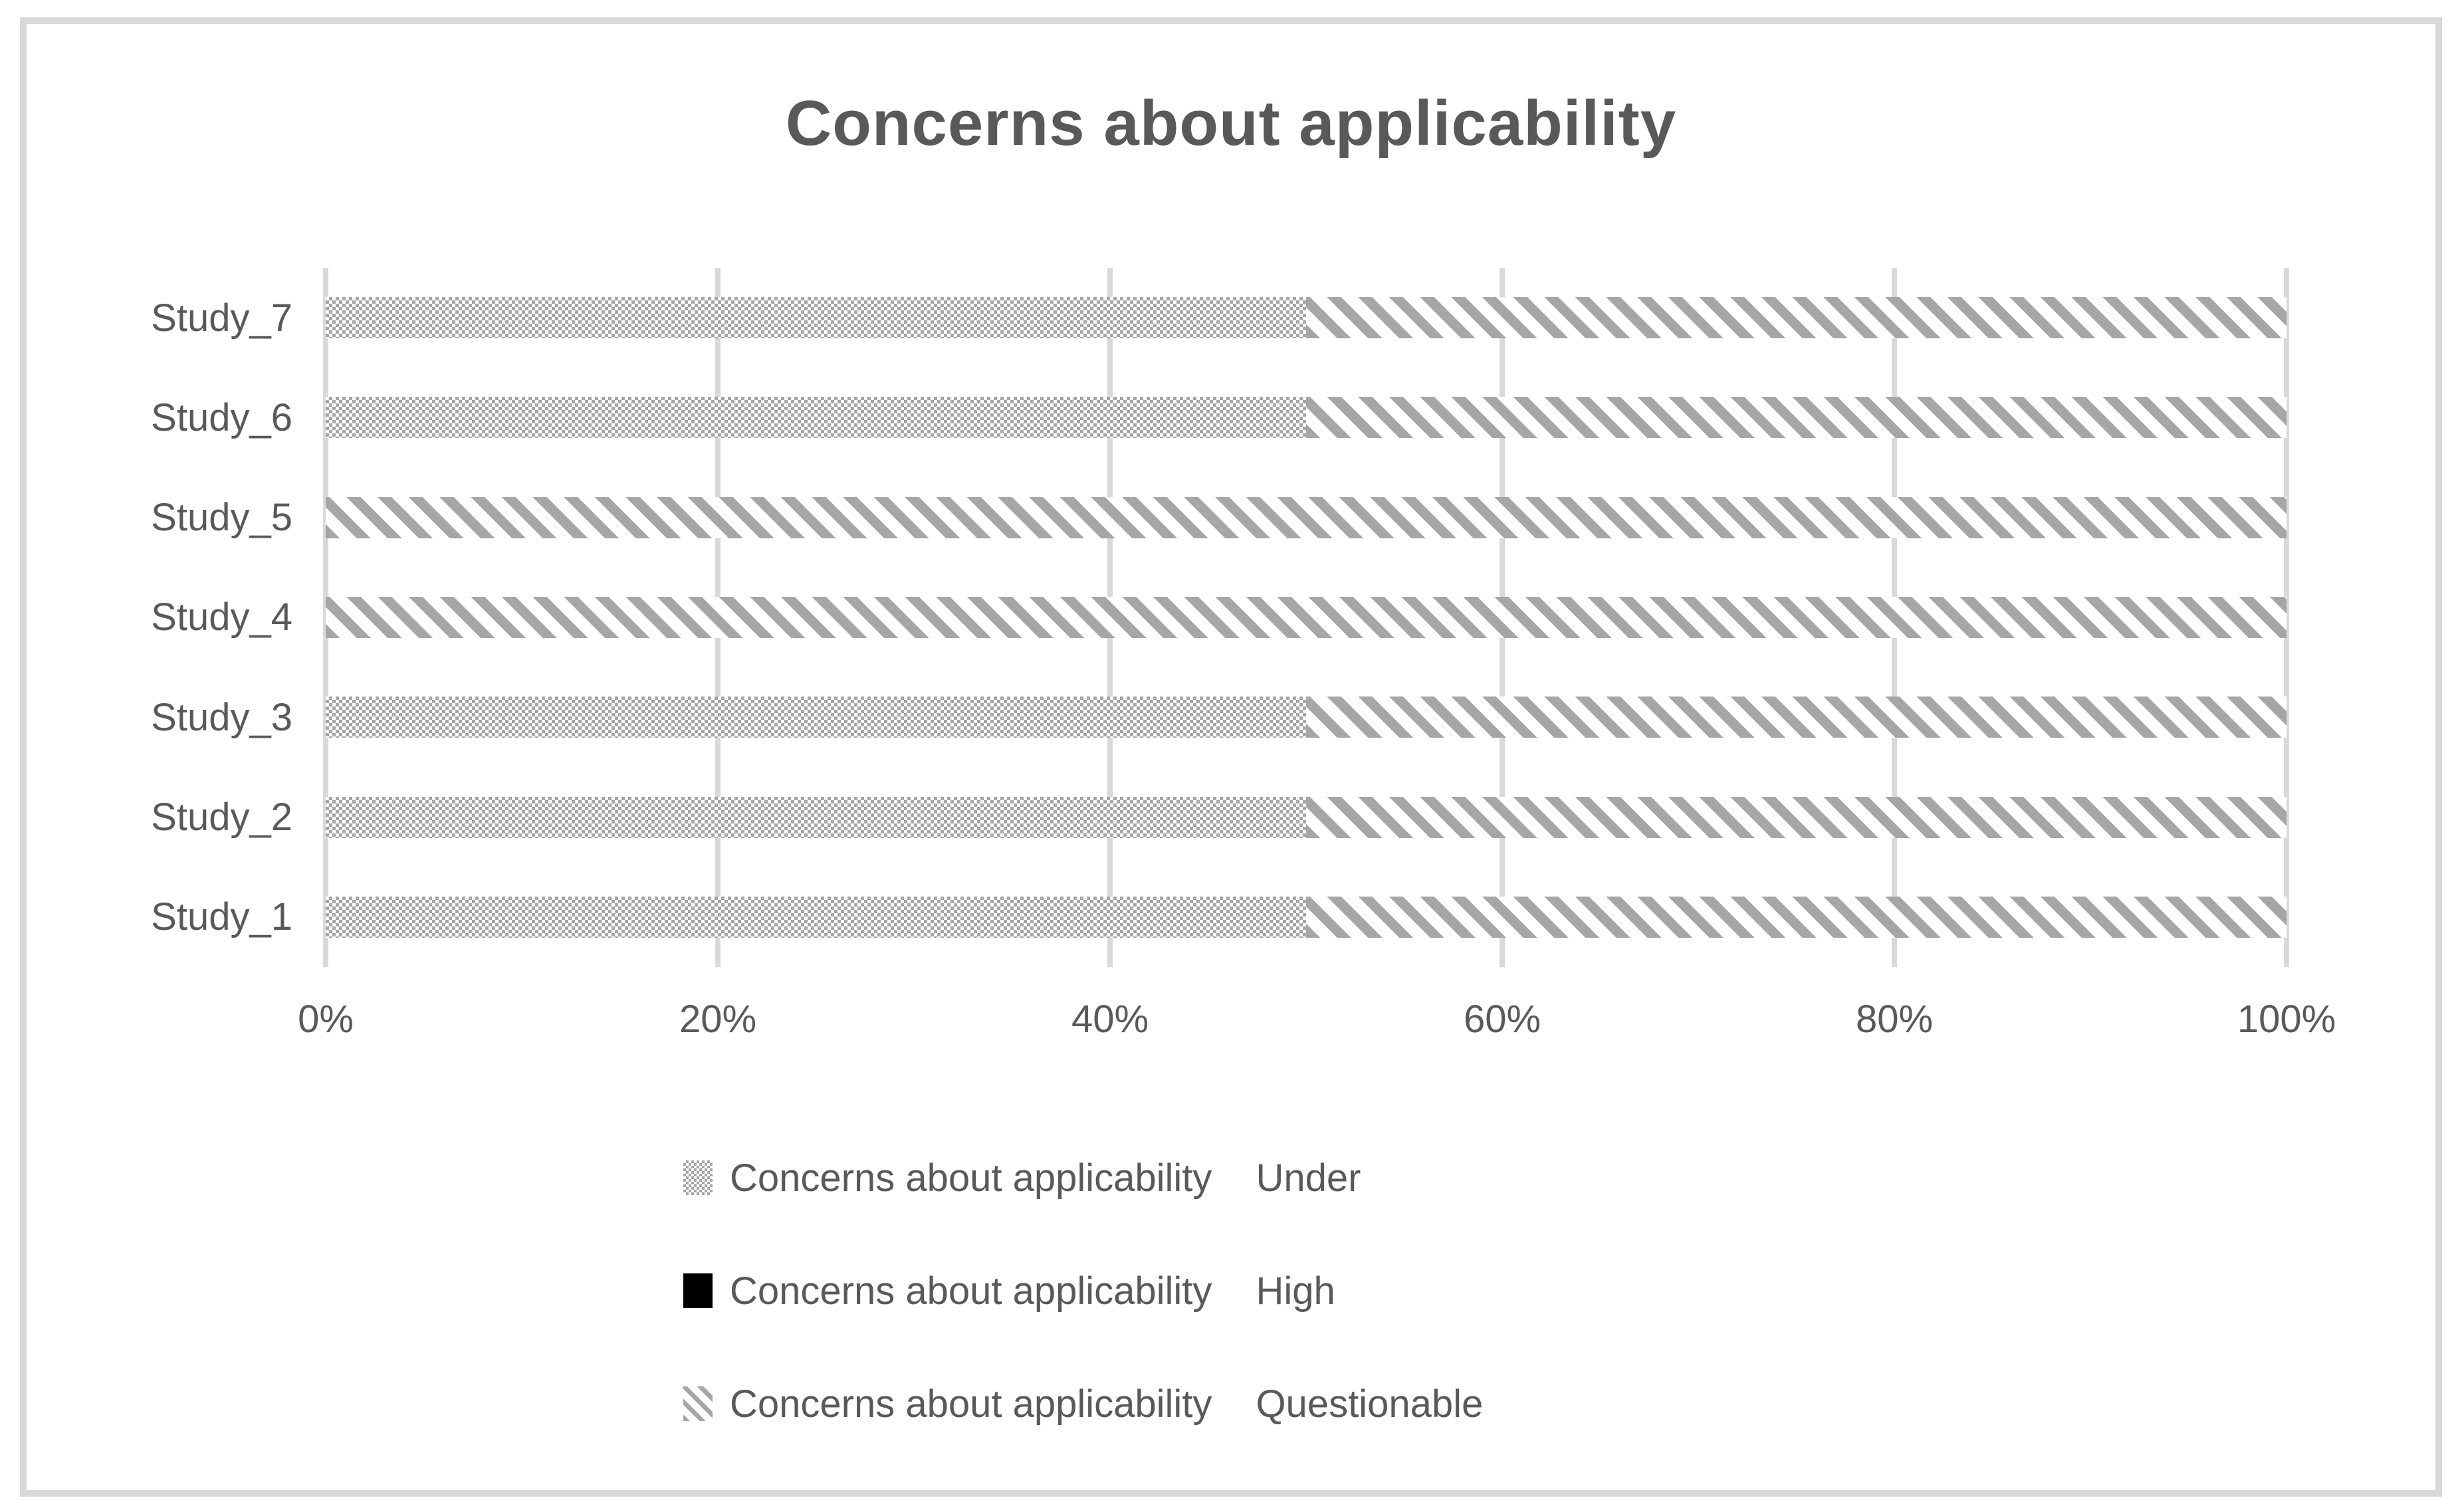 The image size is (2462, 1512). Describe the element at coordinates (1110, 1019) in the screenshot. I see `x-axis-label-40pct: 40%` at that location.